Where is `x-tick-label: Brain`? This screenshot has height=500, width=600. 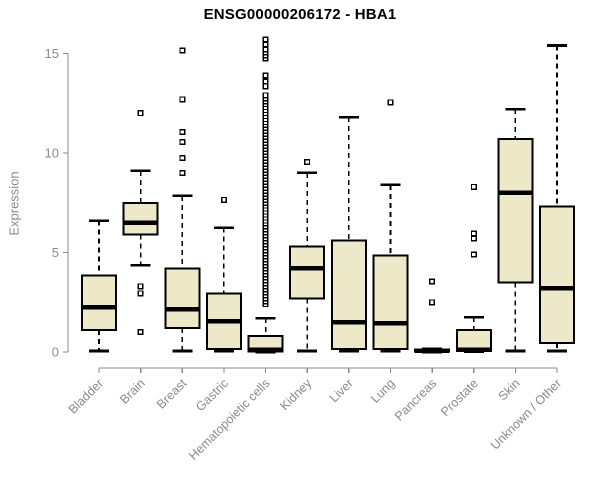 x-tick-label: Brain is located at coordinates (132, 391).